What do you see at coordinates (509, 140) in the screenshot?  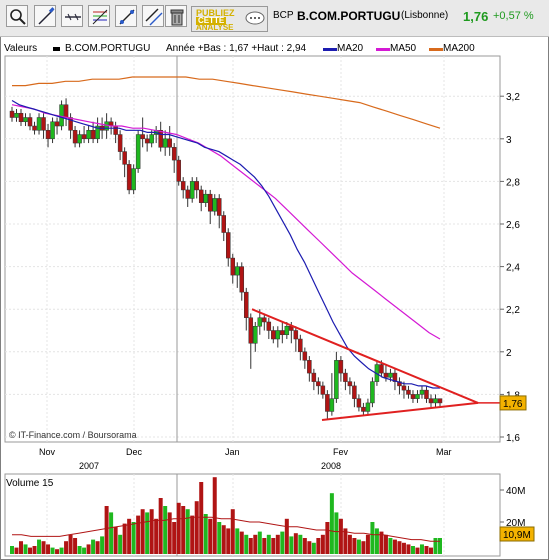 I see `y-tick-label: 3` at bounding box center [509, 140].